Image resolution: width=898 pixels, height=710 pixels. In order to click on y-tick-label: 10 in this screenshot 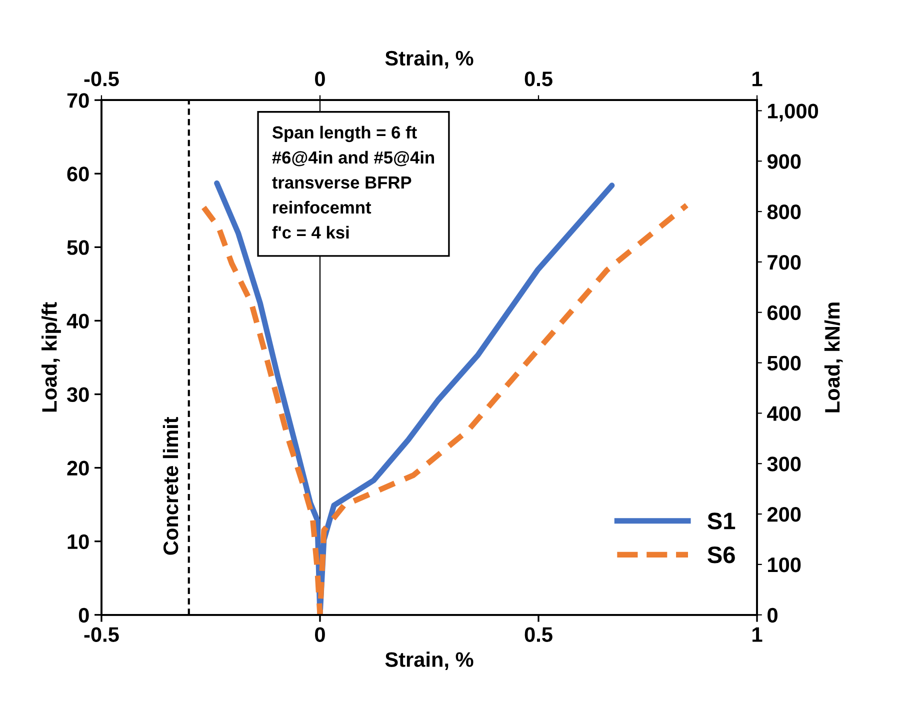, I will do `click(78, 542)`.